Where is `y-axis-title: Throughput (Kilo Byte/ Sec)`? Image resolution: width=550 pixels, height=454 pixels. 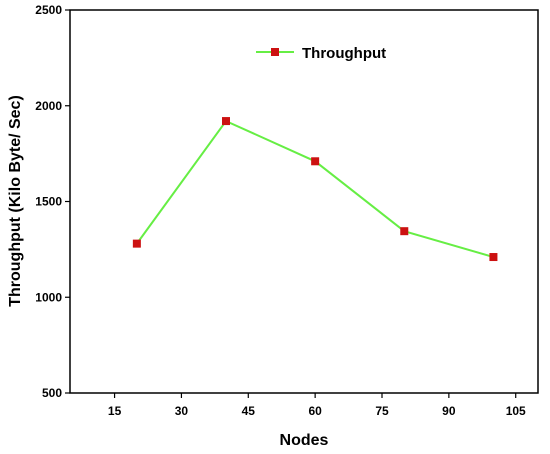
y-axis-title: Throughput (Kilo Byte/ Sec) is located at coordinates (15, 201).